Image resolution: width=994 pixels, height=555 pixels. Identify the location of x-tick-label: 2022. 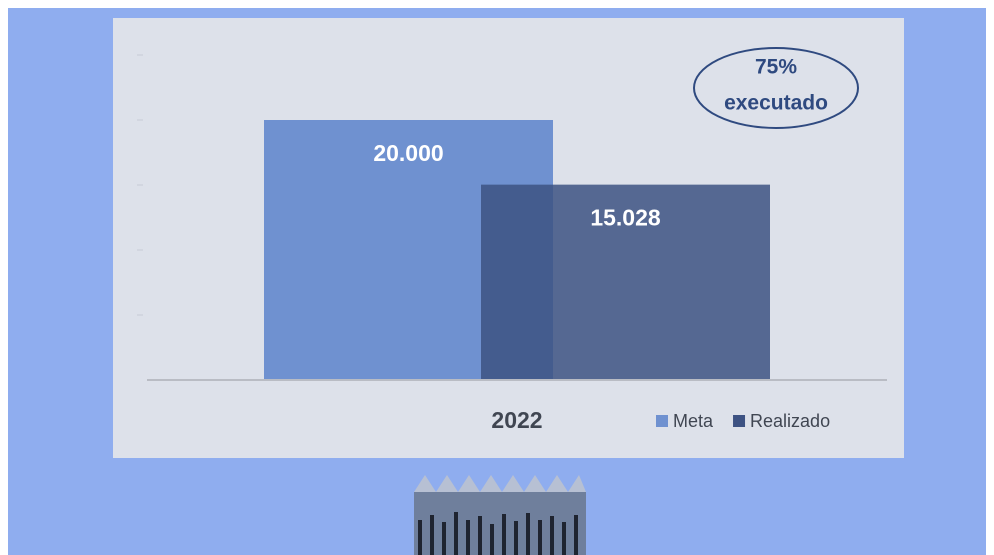
(516, 420).